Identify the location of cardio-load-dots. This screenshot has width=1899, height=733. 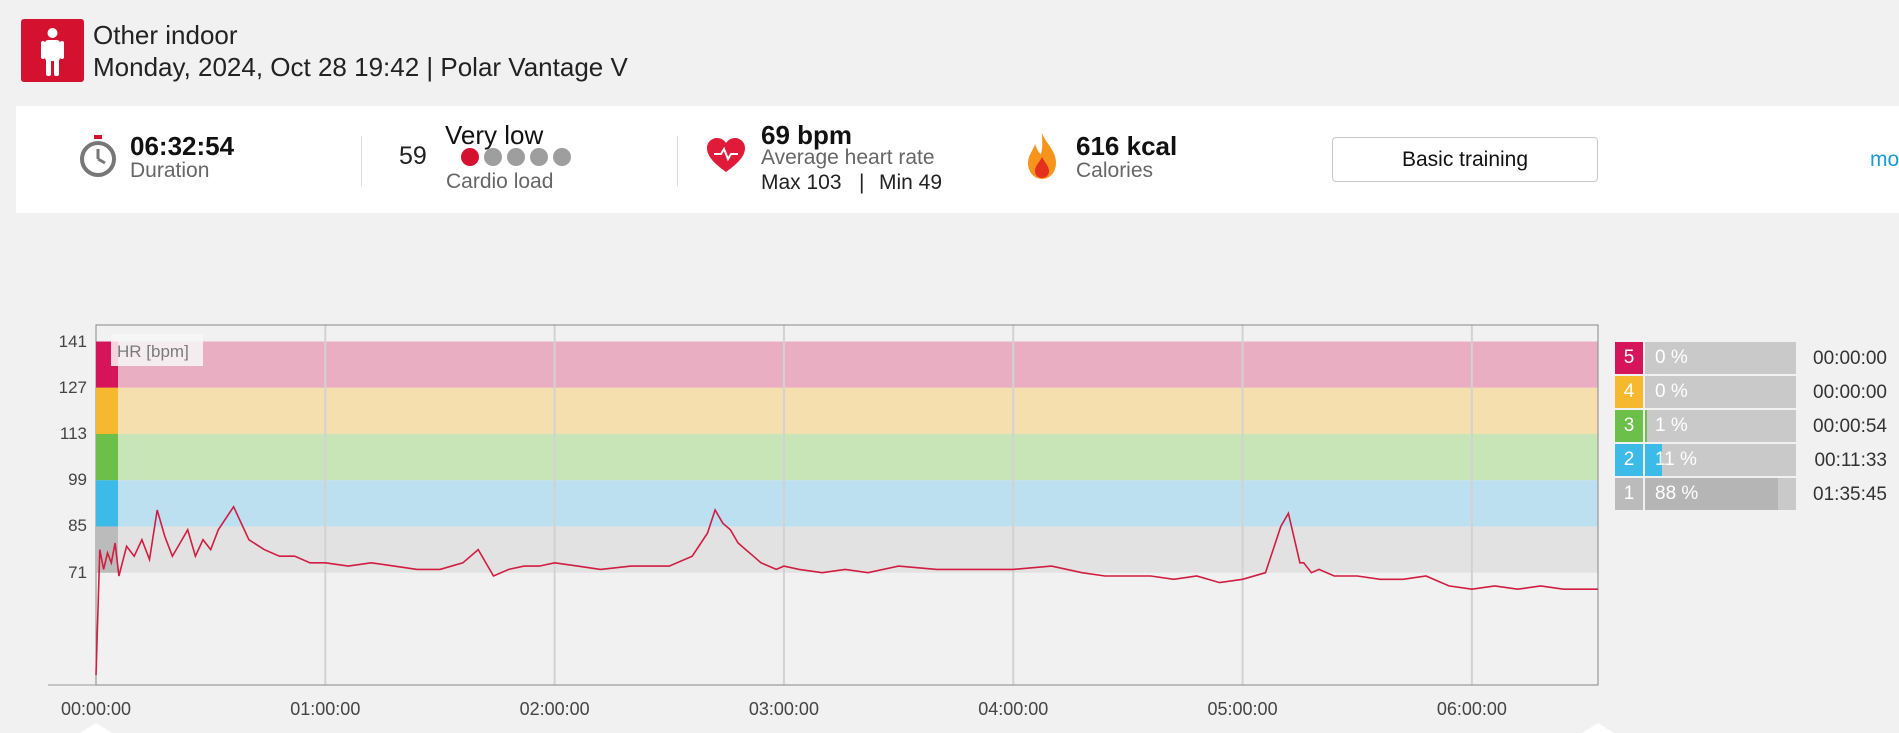
(518, 158).